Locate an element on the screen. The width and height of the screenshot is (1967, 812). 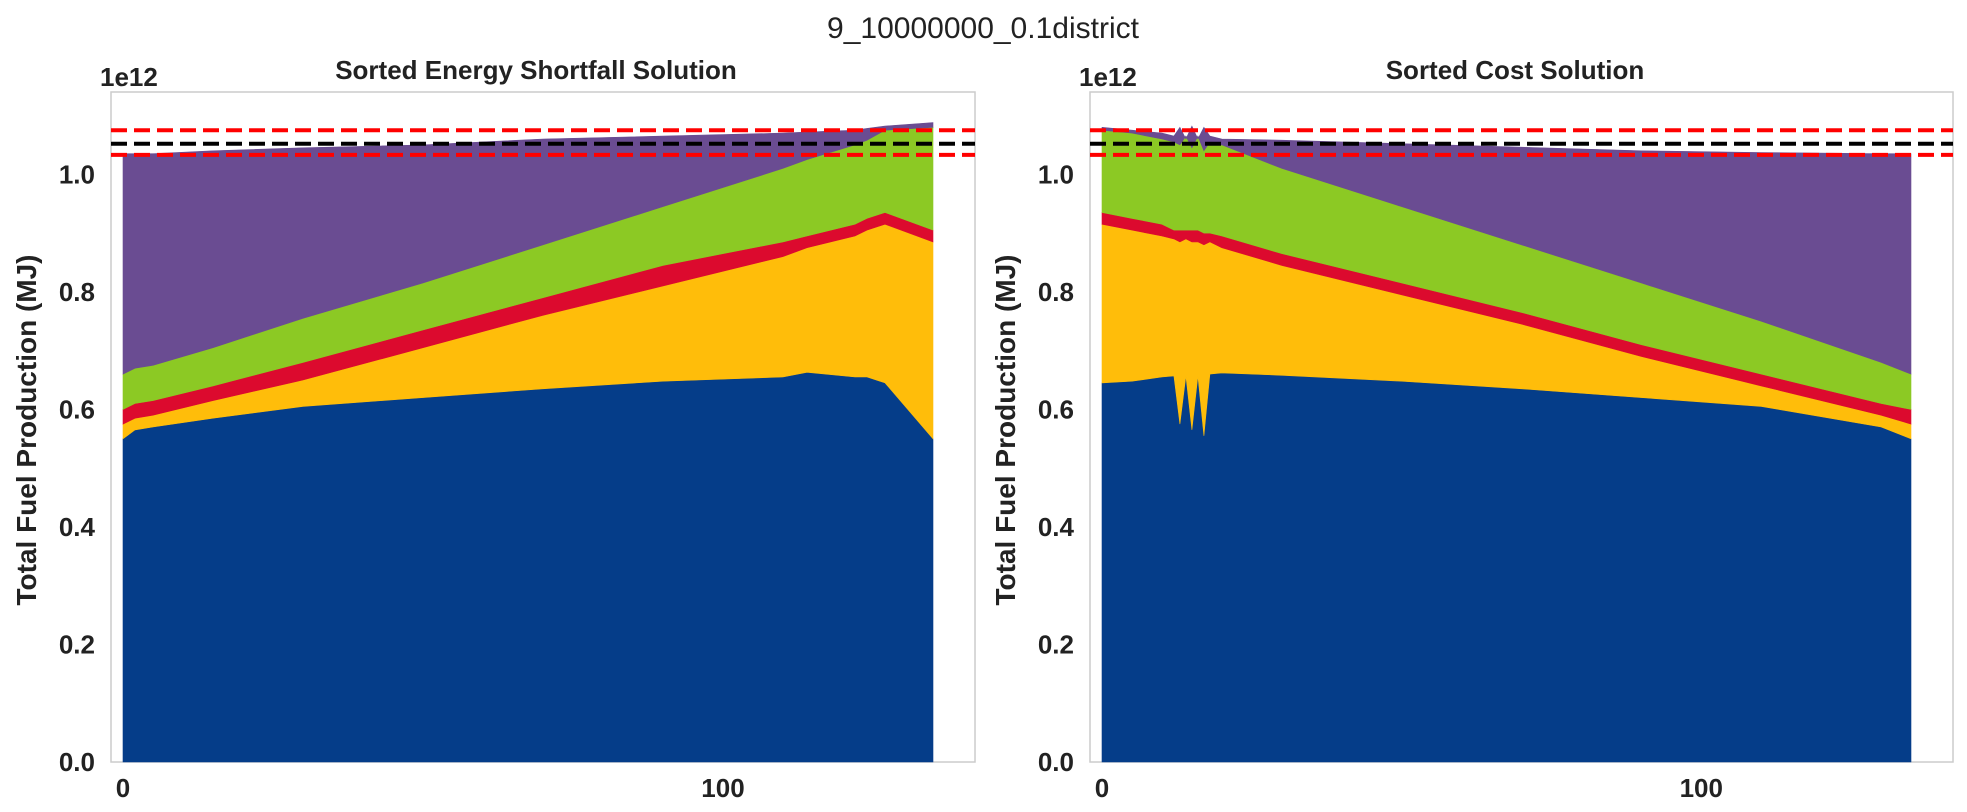
panel-title: Sorted Energy Shortfall Solution is located at coordinates (536, 70).